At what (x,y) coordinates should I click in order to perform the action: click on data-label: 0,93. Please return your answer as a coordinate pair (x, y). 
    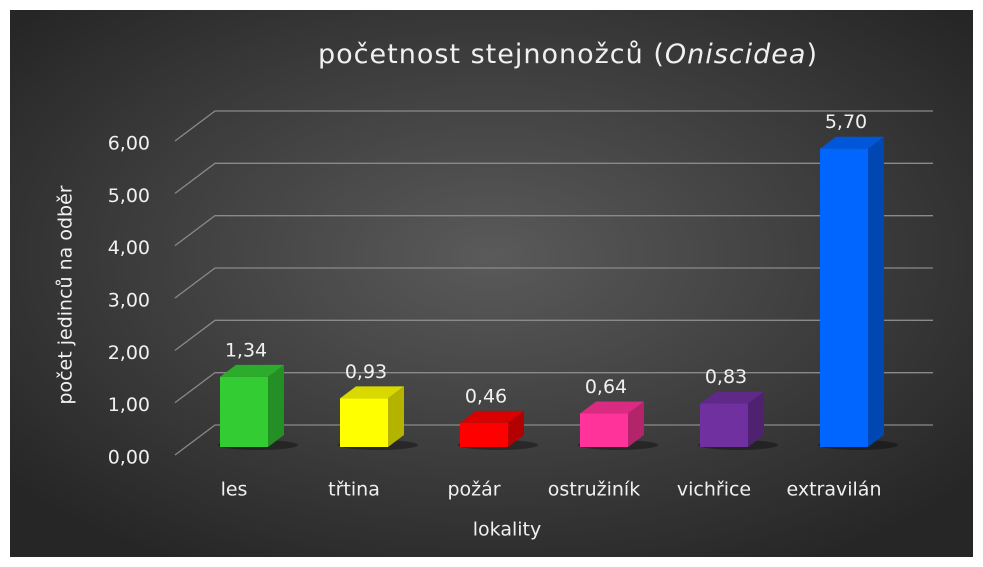
    Looking at the image, I should click on (366, 372).